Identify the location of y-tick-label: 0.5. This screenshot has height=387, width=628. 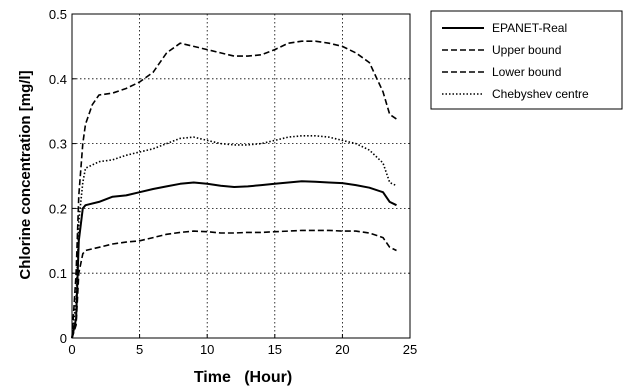
(58, 14).